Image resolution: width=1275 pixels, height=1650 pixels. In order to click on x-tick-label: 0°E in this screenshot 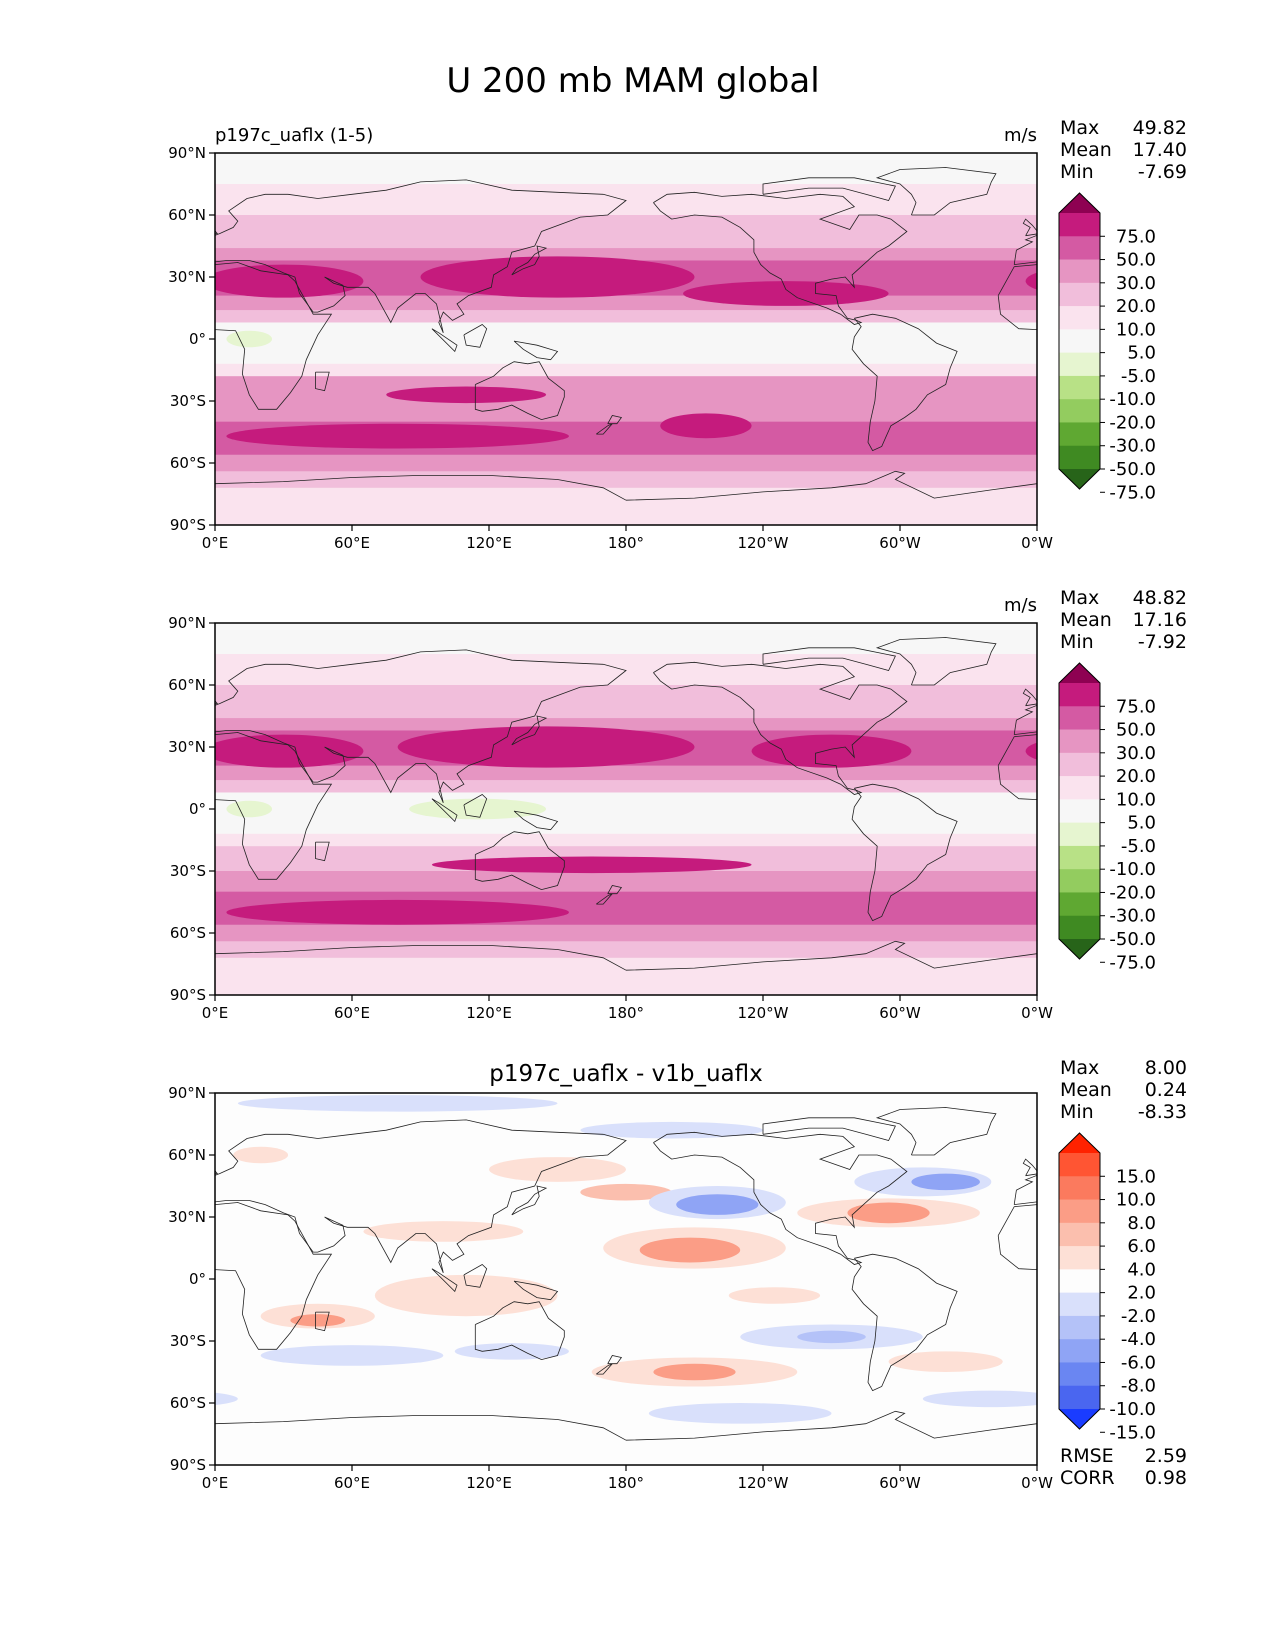, I will do `click(215, 1483)`.